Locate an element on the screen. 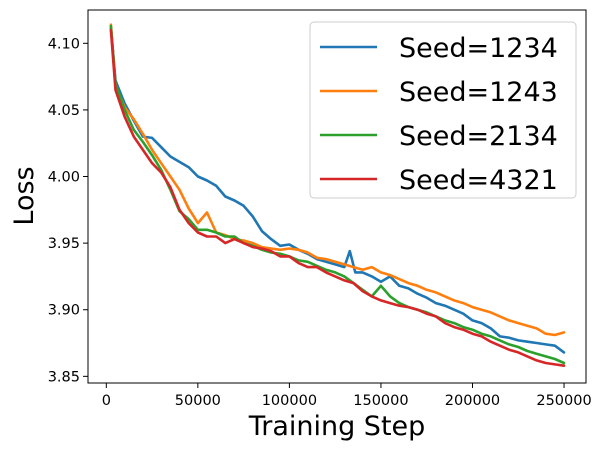 The width and height of the screenshot is (605, 450). x-axis-label: Training Step is located at coordinates (337, 426).